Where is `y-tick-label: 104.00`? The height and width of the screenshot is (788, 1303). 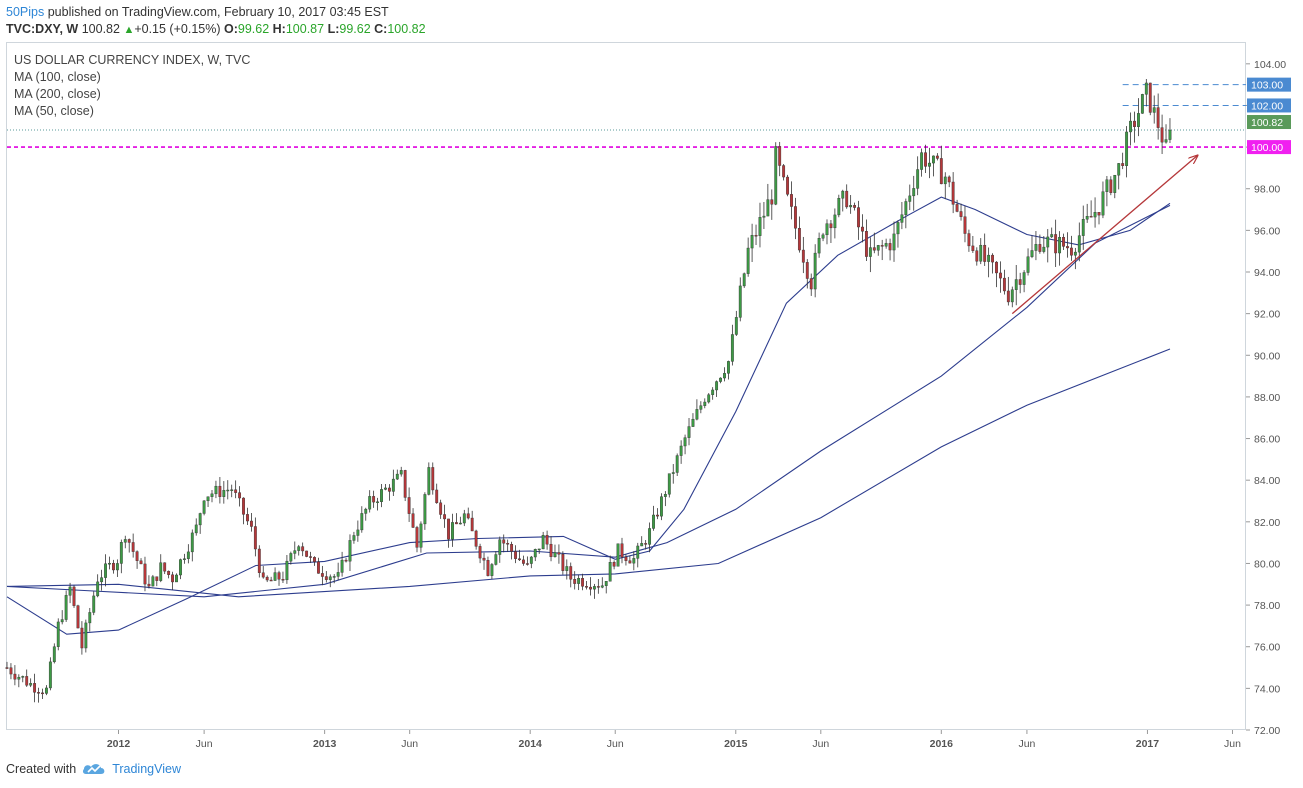 y-tick-label: 104.00 is located at coordinates (1270, 65).